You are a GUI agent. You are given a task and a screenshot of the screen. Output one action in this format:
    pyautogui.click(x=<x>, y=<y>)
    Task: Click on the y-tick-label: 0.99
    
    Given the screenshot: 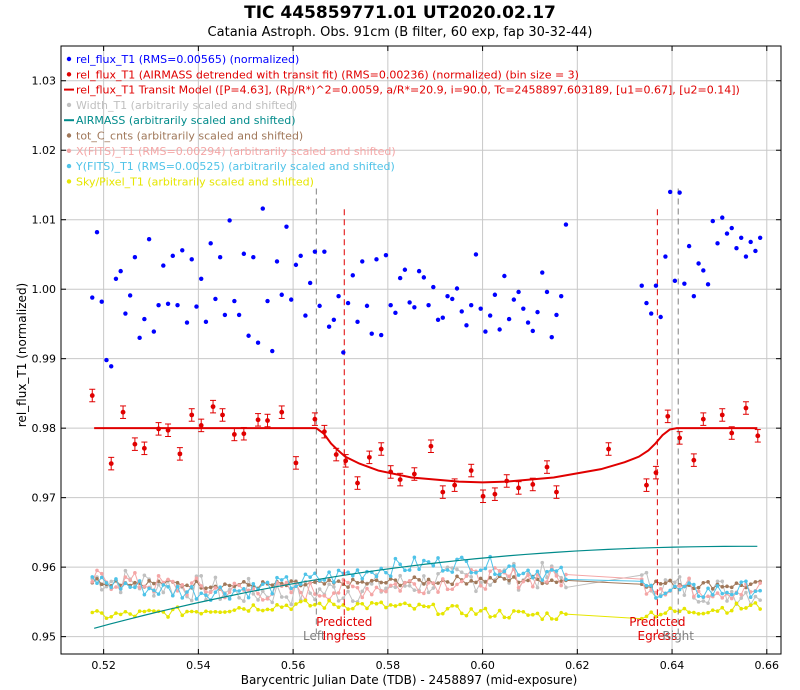 What is the action you would take?
    pyautogui.click(x=44, y=359)
    